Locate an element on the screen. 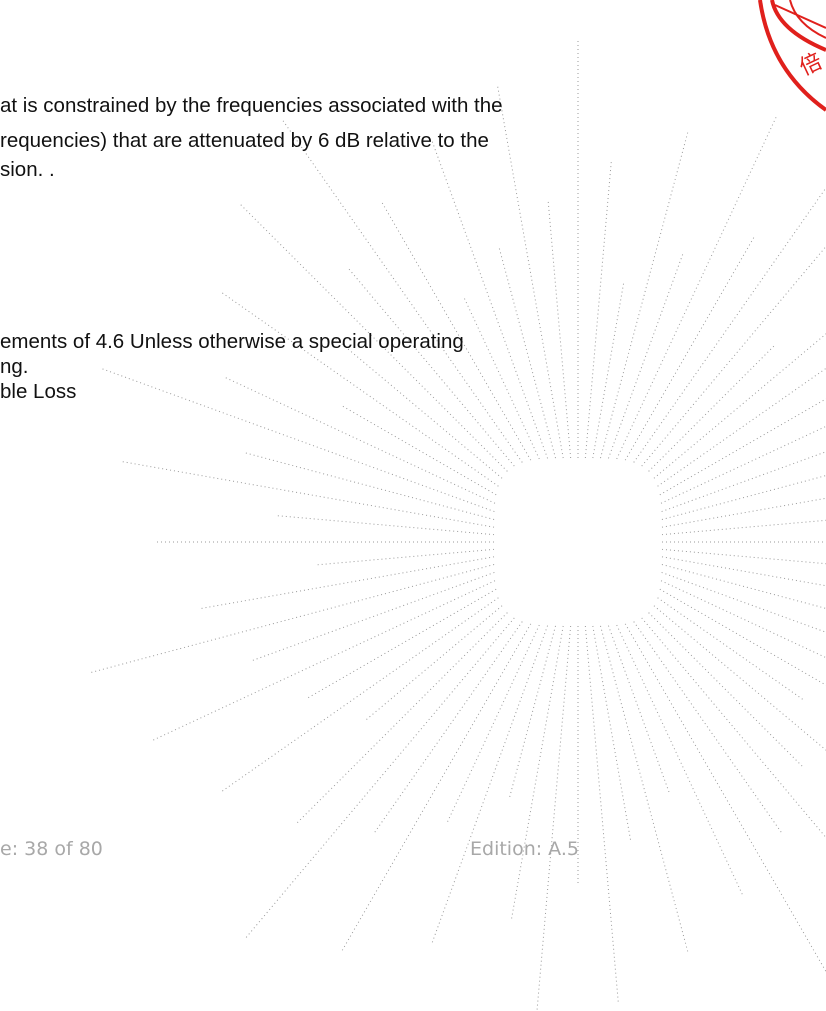 The width and height of the screenshot is (826, 1011). body-line: ng. is located at coordinates (14, 366).